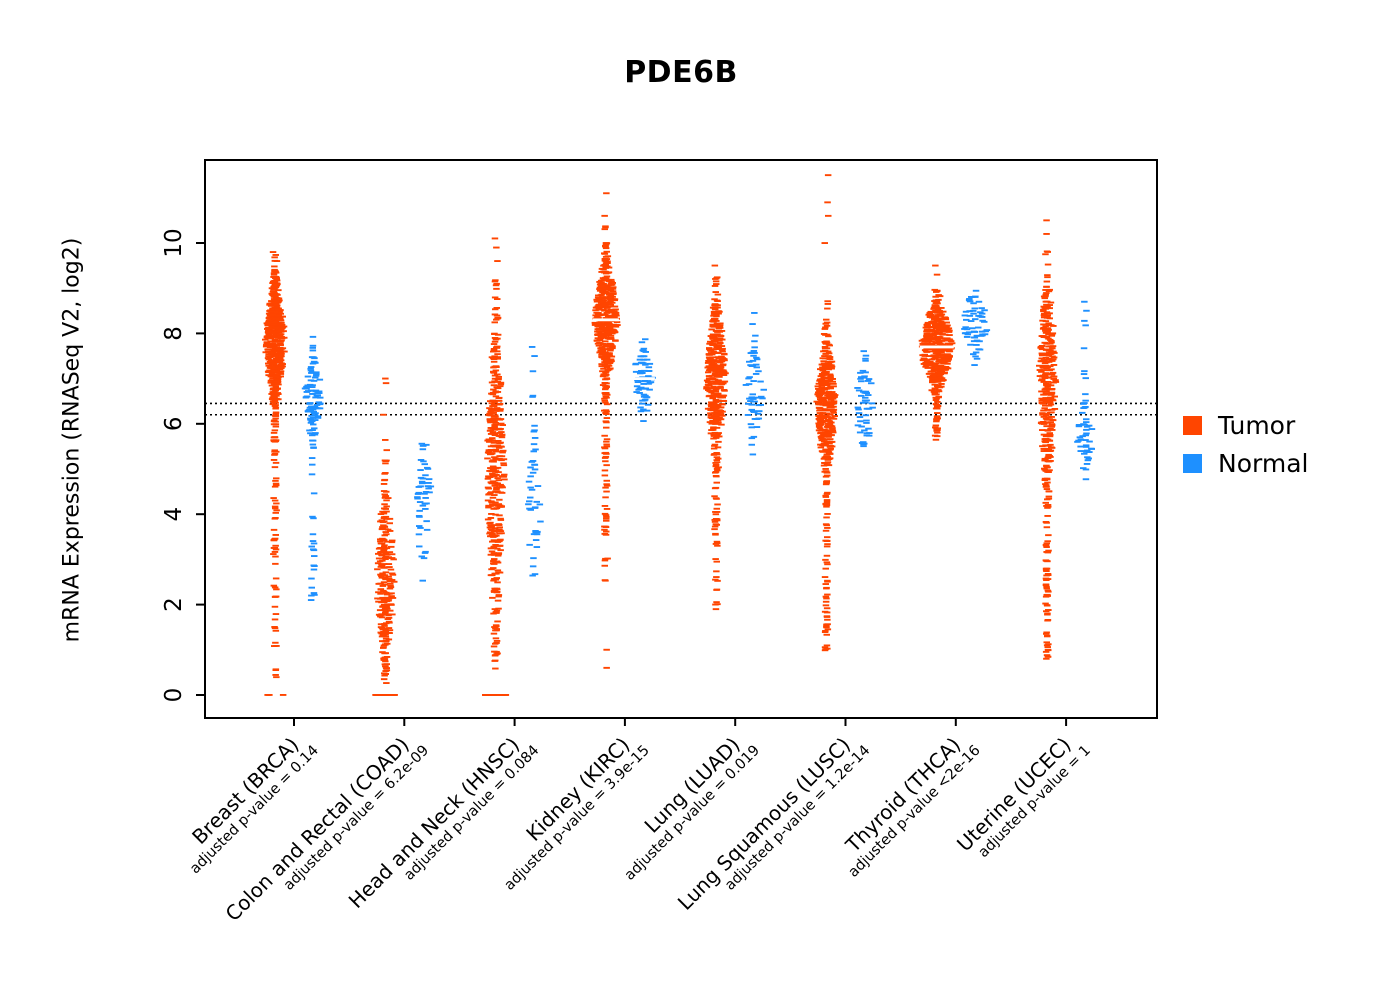 The width and height of the screenshot is (1400, 1000). What do you see at coordinates (1263, 463) in the screenshot?
I see `legend-label-normal: Normal` at bounding box center [1263, 463].